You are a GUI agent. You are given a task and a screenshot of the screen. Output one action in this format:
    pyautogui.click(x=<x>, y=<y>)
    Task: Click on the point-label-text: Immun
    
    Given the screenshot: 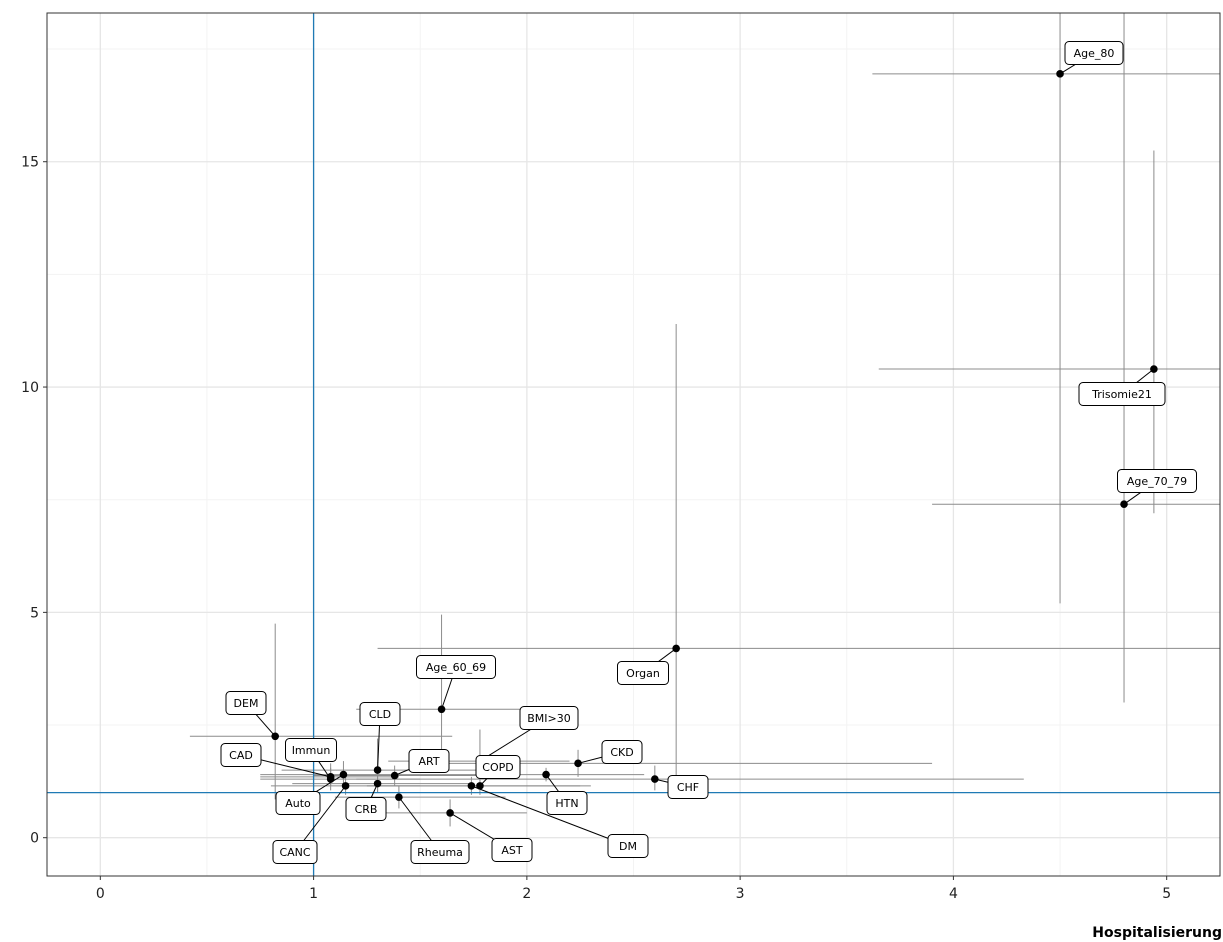 What is the action you would take?
    pyautogui.click(x=311, y=750)
    